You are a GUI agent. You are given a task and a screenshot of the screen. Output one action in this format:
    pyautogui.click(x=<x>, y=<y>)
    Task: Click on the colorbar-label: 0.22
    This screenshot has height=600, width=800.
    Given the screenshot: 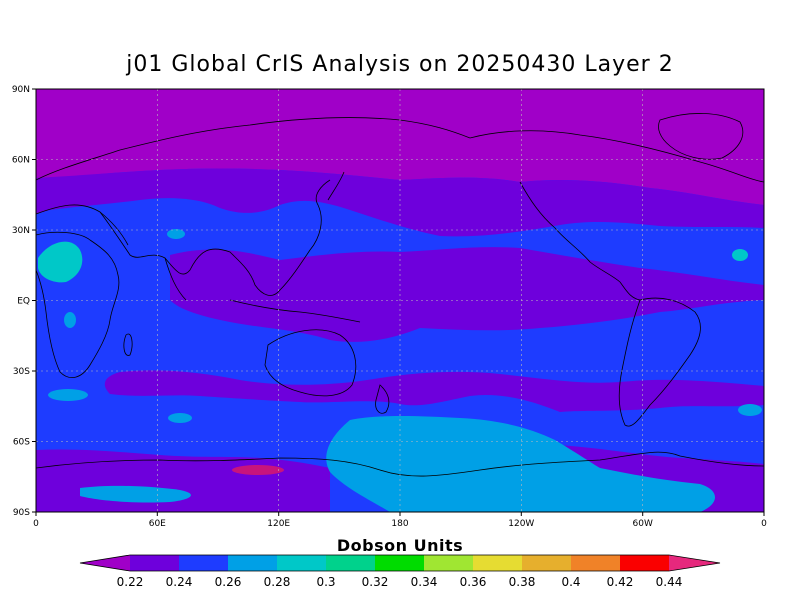 What is the action you would take?
    pyautogui.click(x=130, y=582)
    